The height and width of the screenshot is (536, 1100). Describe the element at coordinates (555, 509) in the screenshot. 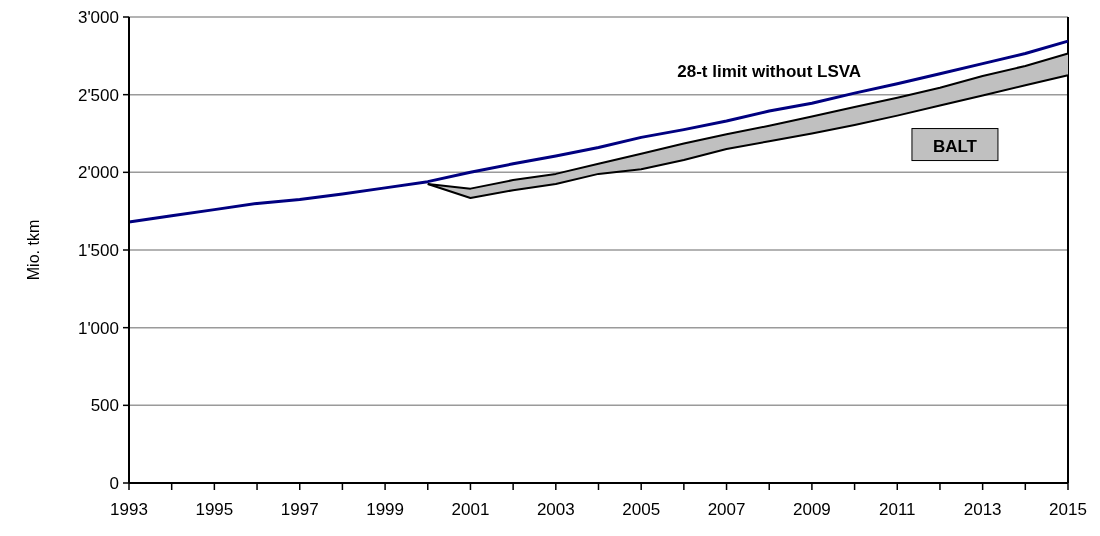

I see `x-tick-label: 2003` at that location.